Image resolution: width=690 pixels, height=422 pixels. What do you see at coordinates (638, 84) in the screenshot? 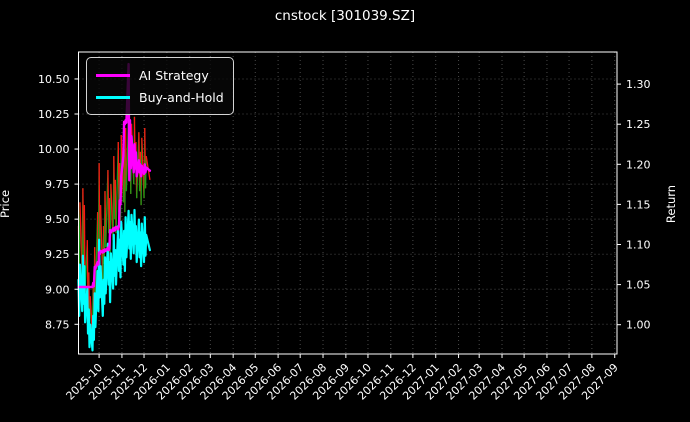
I see `right-tick-label: 1.30` at bounding box center [638, 84].